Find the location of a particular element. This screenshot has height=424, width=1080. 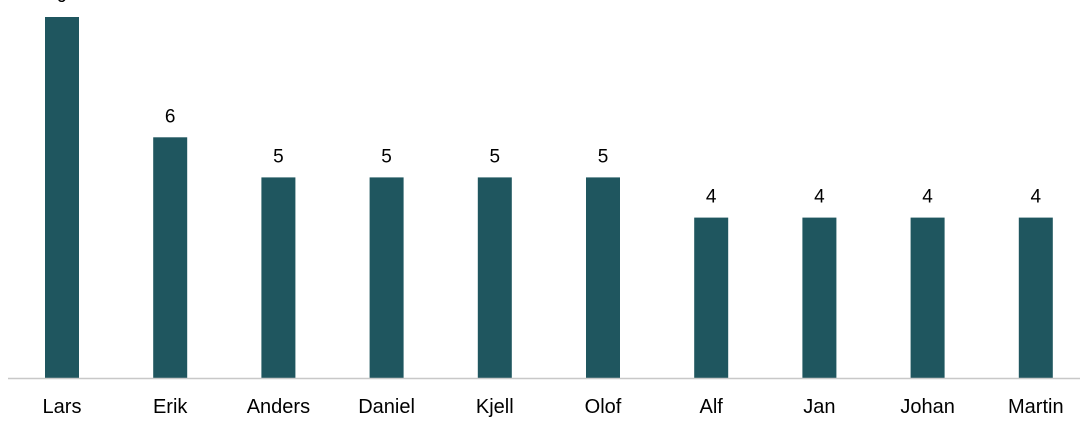

category-label-lars: Lars is located at coordinates (62, 407).